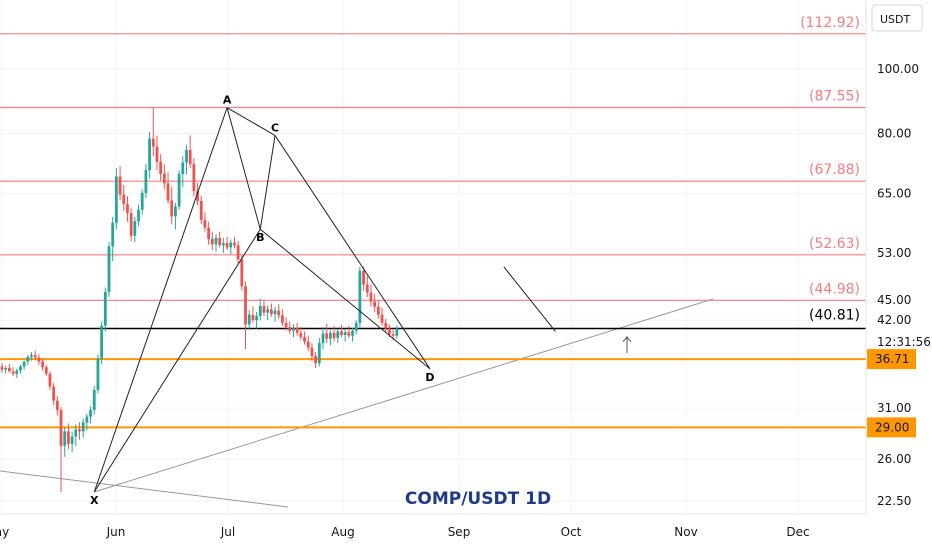  What do you see at coordinates (894, 320) in the screenshot?
I see `price-tick-label: 42.00` at bounding box center [894, 320].